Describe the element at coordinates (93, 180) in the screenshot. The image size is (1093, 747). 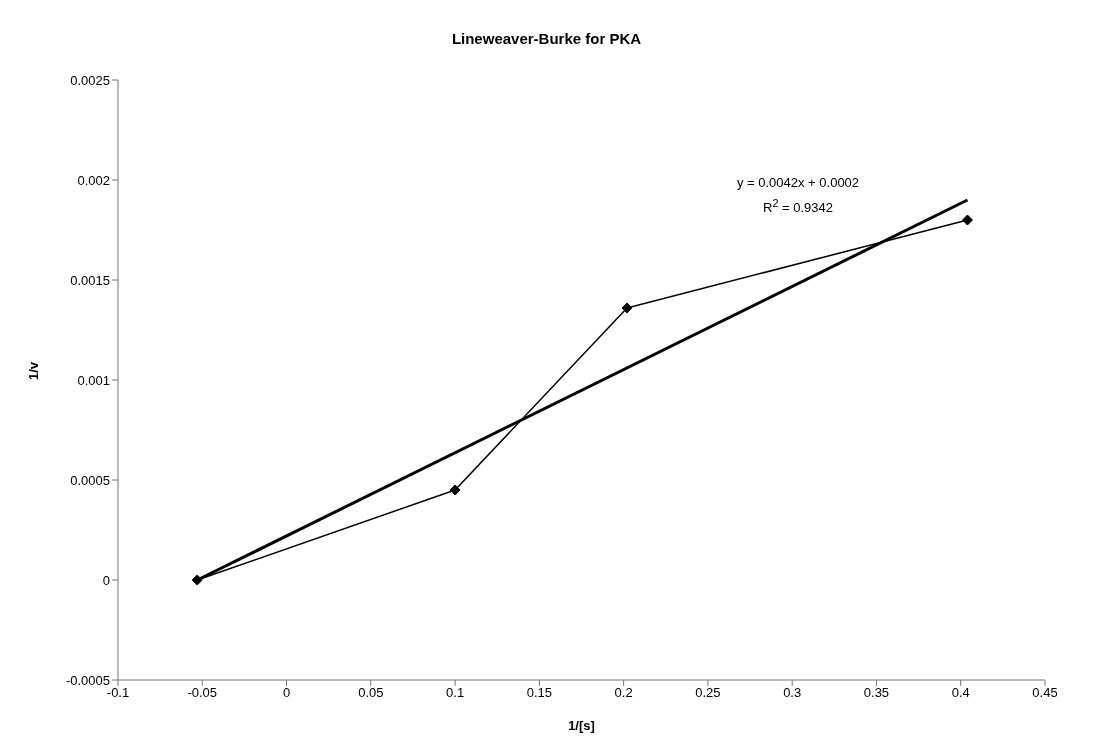
I see `y-tick-label: 0.002` at that location.